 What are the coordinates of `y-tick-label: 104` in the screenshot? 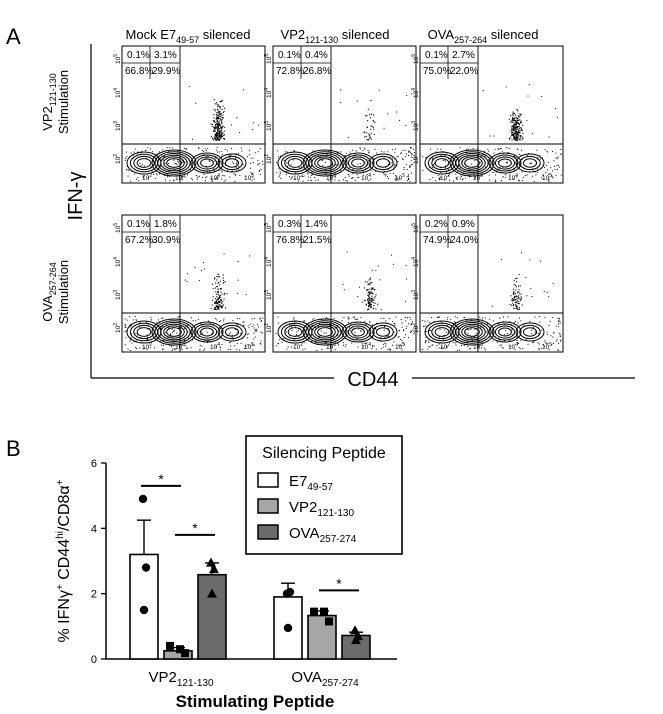 It's located at (117, 93).